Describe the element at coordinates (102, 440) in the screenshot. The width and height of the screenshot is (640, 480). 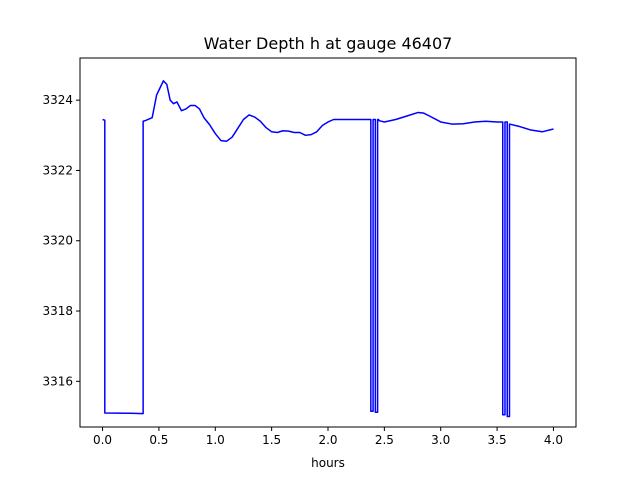
I see `x-tick-label: 0.0` at that location.